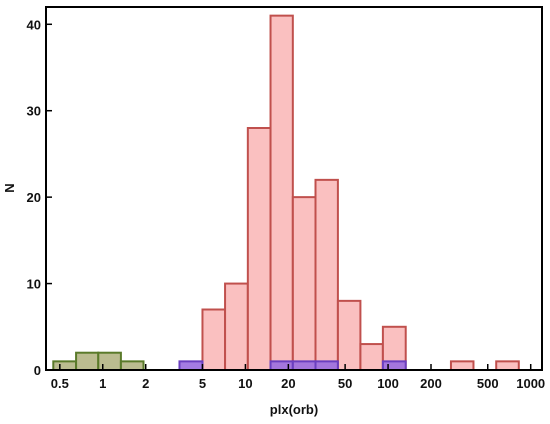 This screenshot has height=424, width=550. Describe the element at coordinates (259, 249) in the screenshot. I see `histogram-bar-series0-bin2` at that location.